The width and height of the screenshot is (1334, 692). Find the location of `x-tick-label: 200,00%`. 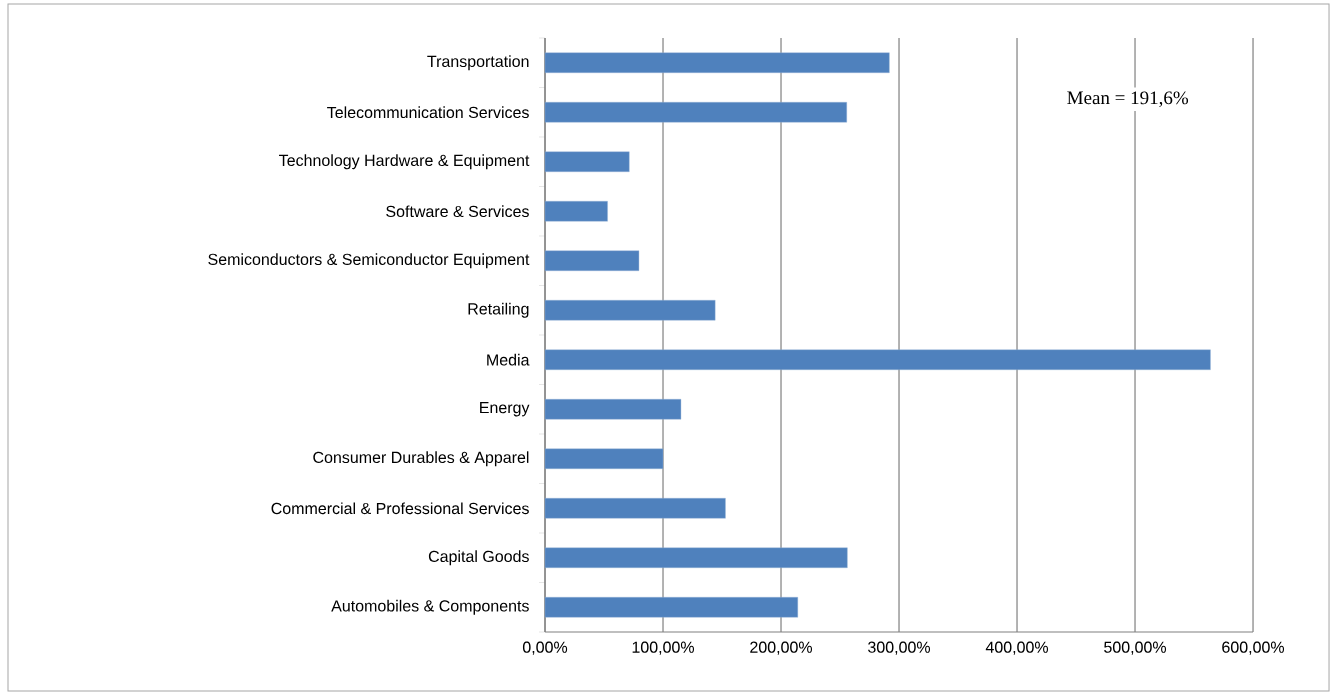

x-tick-label: 200,00% is located at coordinates (781, 648).